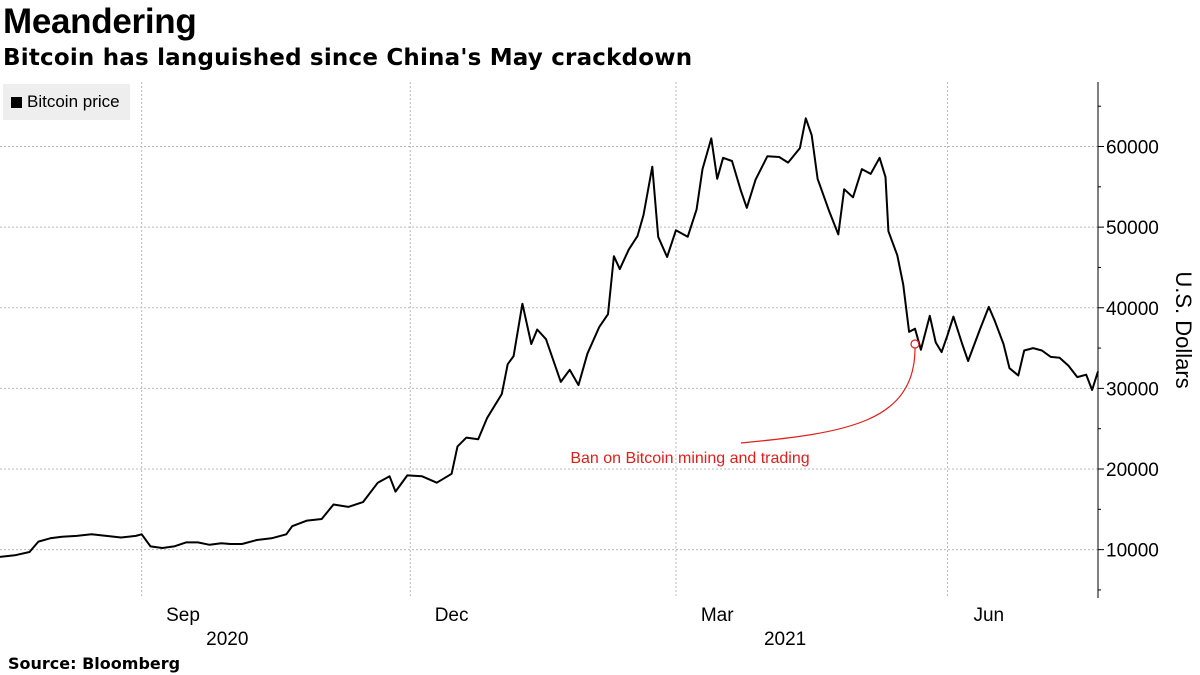 The width and height of the screenshot is (1200, 675). Describe the element at coordinates (183, 615) in the screenshot. I see `x-tick-label: Sep` at that location.